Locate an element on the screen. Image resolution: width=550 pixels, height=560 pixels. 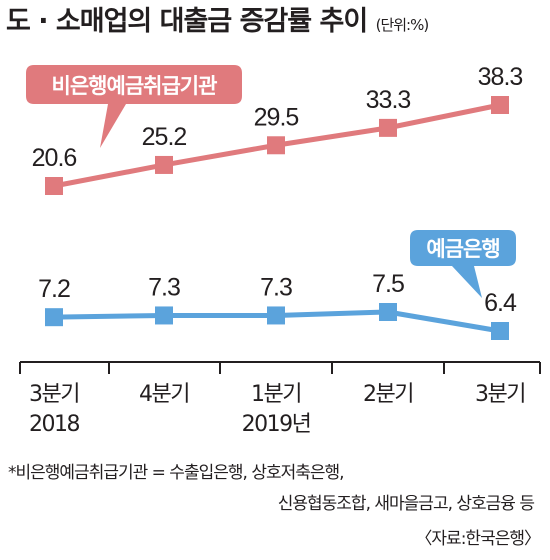
source-note: 〈자료:한국은행〉 is located at coordinates (478, 539).